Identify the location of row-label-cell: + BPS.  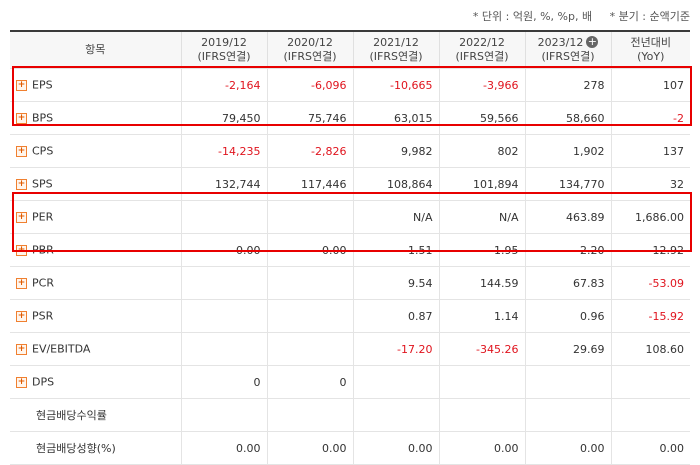
(95, 118).